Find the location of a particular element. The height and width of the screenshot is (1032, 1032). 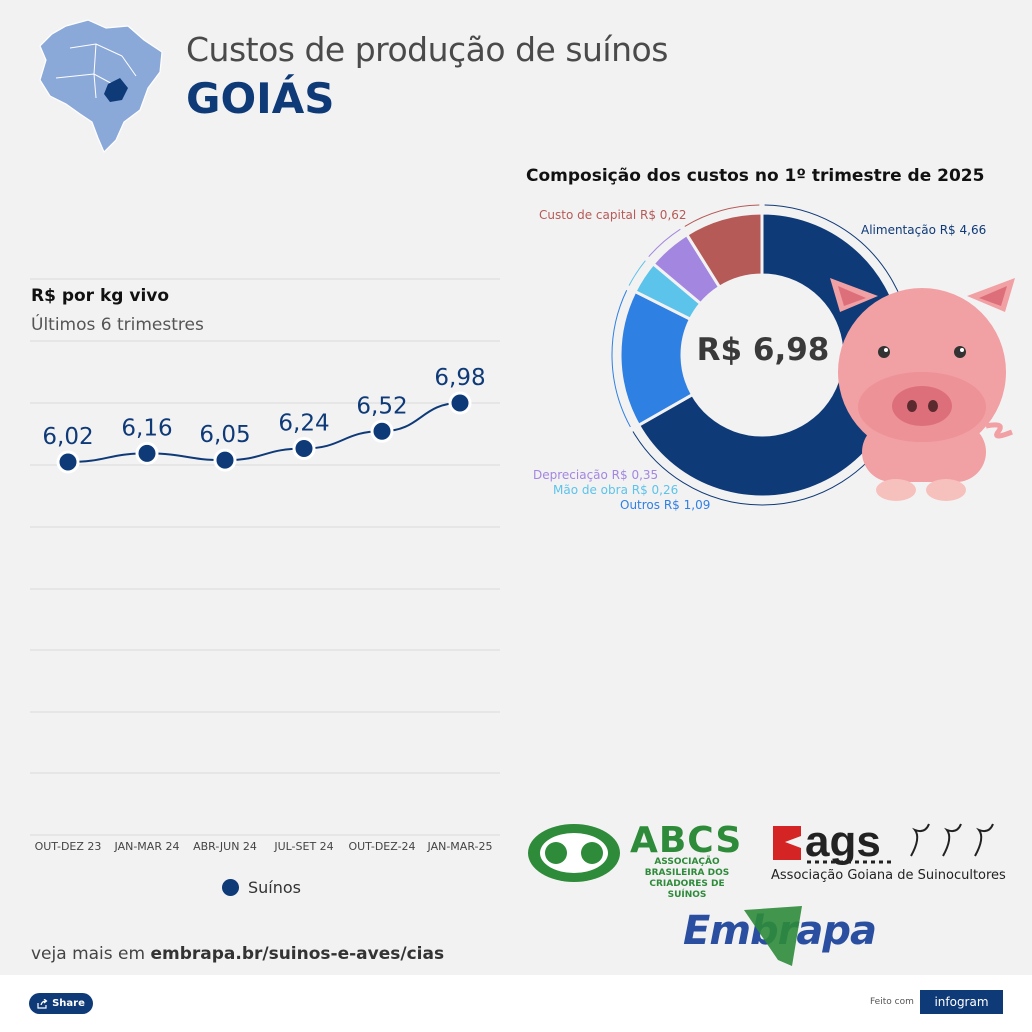

x-tick-label: OUT-DEZ-24 is located at coordinates (382, 846).